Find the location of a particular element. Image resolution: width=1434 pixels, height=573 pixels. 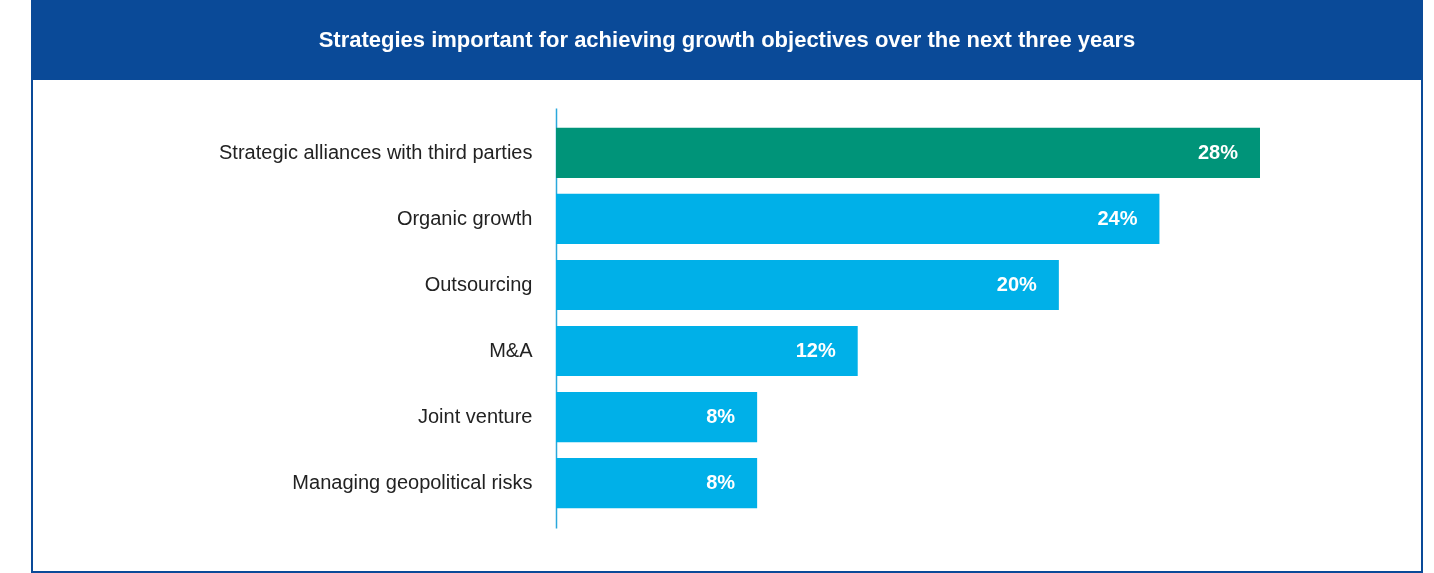

y-tick-label: M&A is located at coordinates (511, 350).